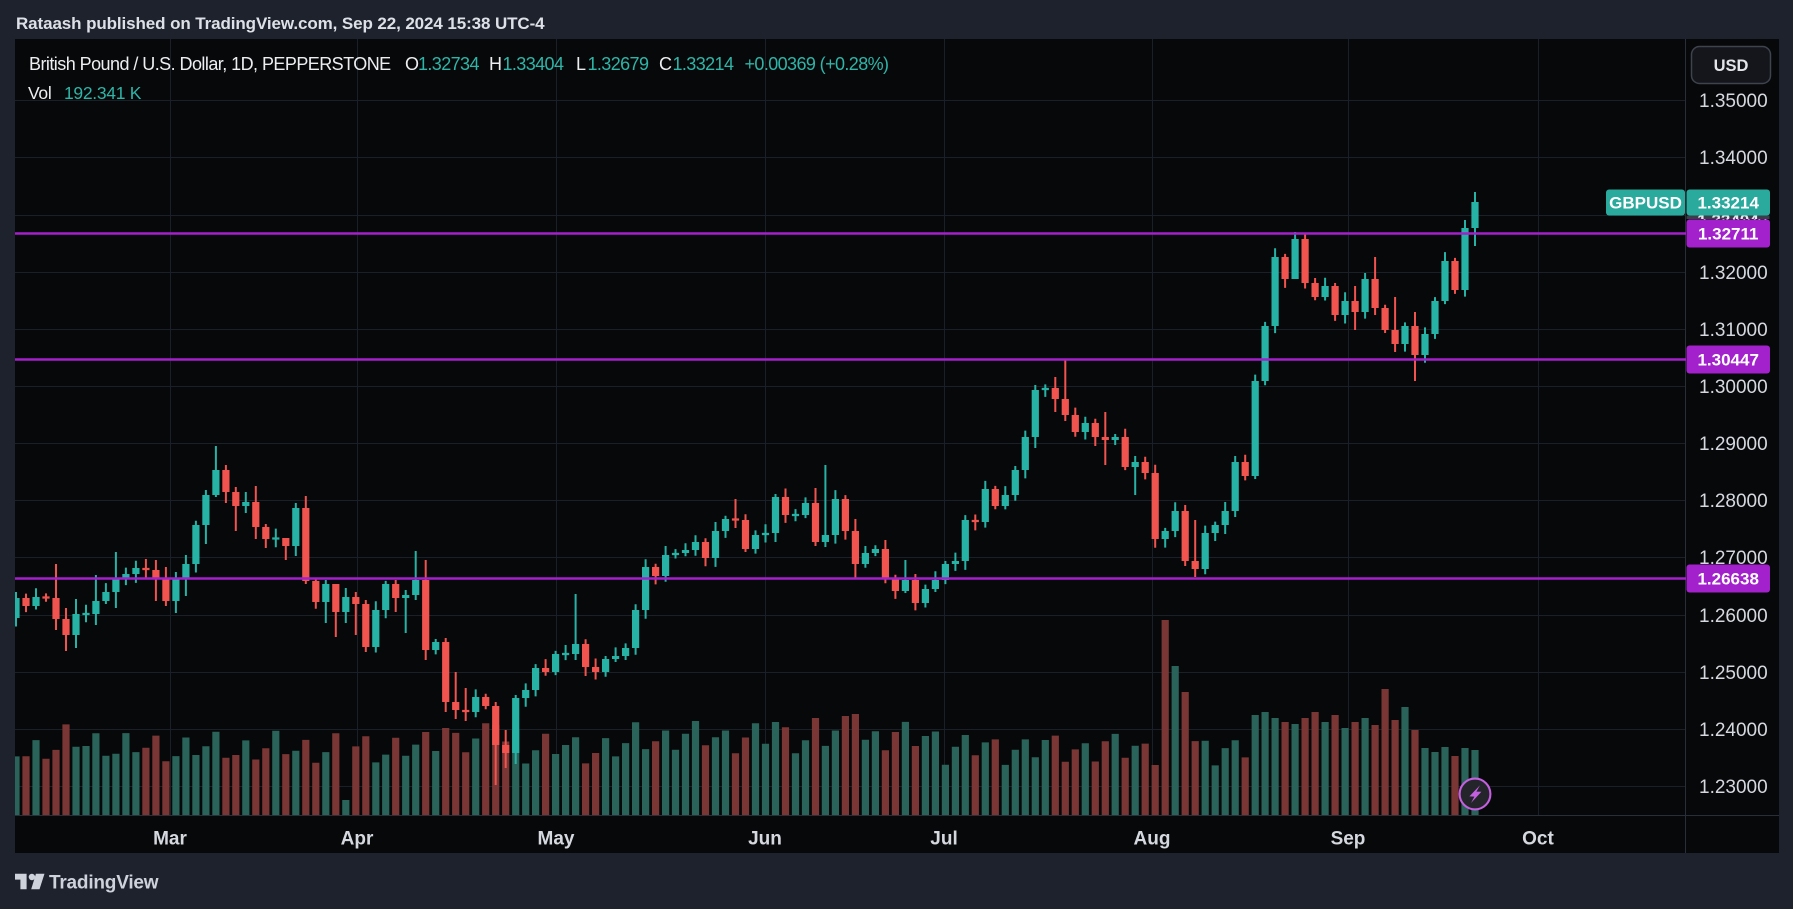 The width and height of the screenshot is (1793, 909). What do you see at coordinates (357, 839) in the screenshot?
I see `svg-text: Apr` at bounding box center [357, 839].